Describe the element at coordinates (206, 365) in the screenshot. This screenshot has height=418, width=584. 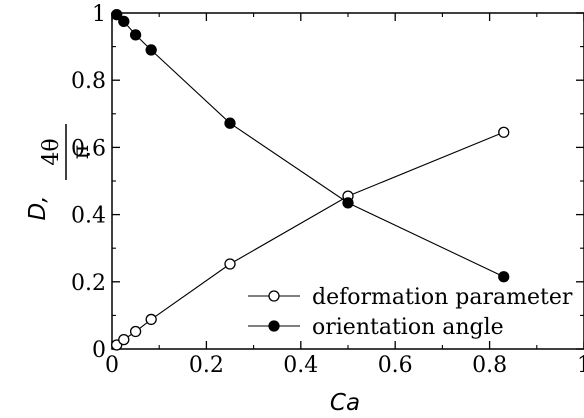
I see `x-tick-label: 0.2` at that location.